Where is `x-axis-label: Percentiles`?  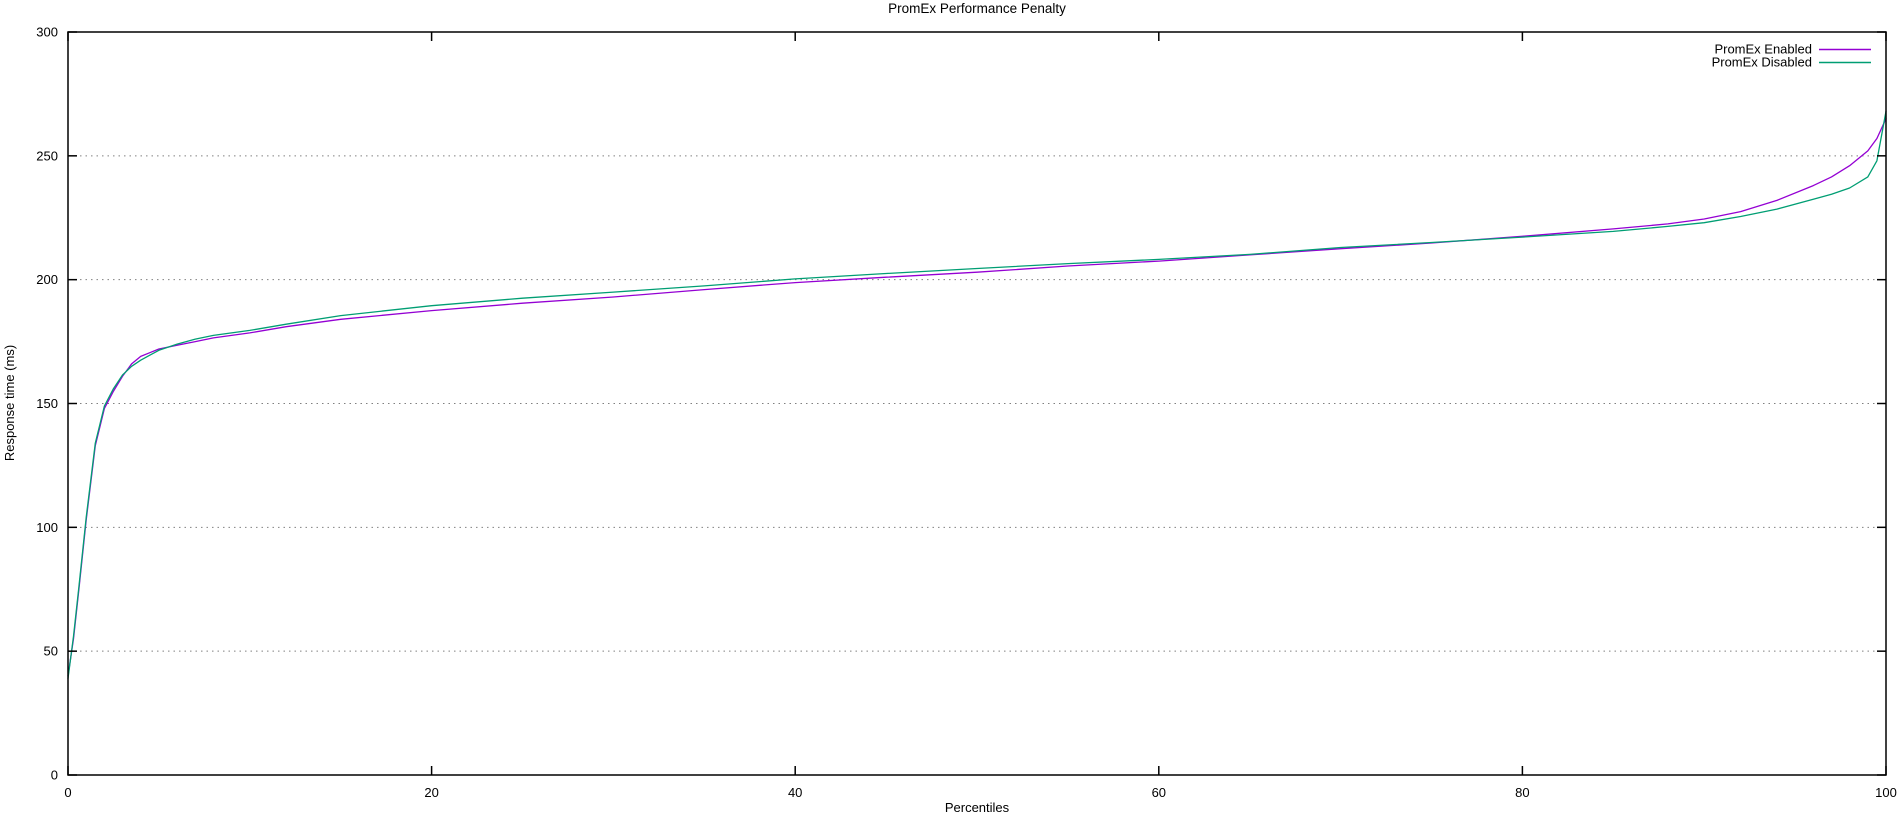
x-axis-label: Percentiles is located at coordinates (977, 807).